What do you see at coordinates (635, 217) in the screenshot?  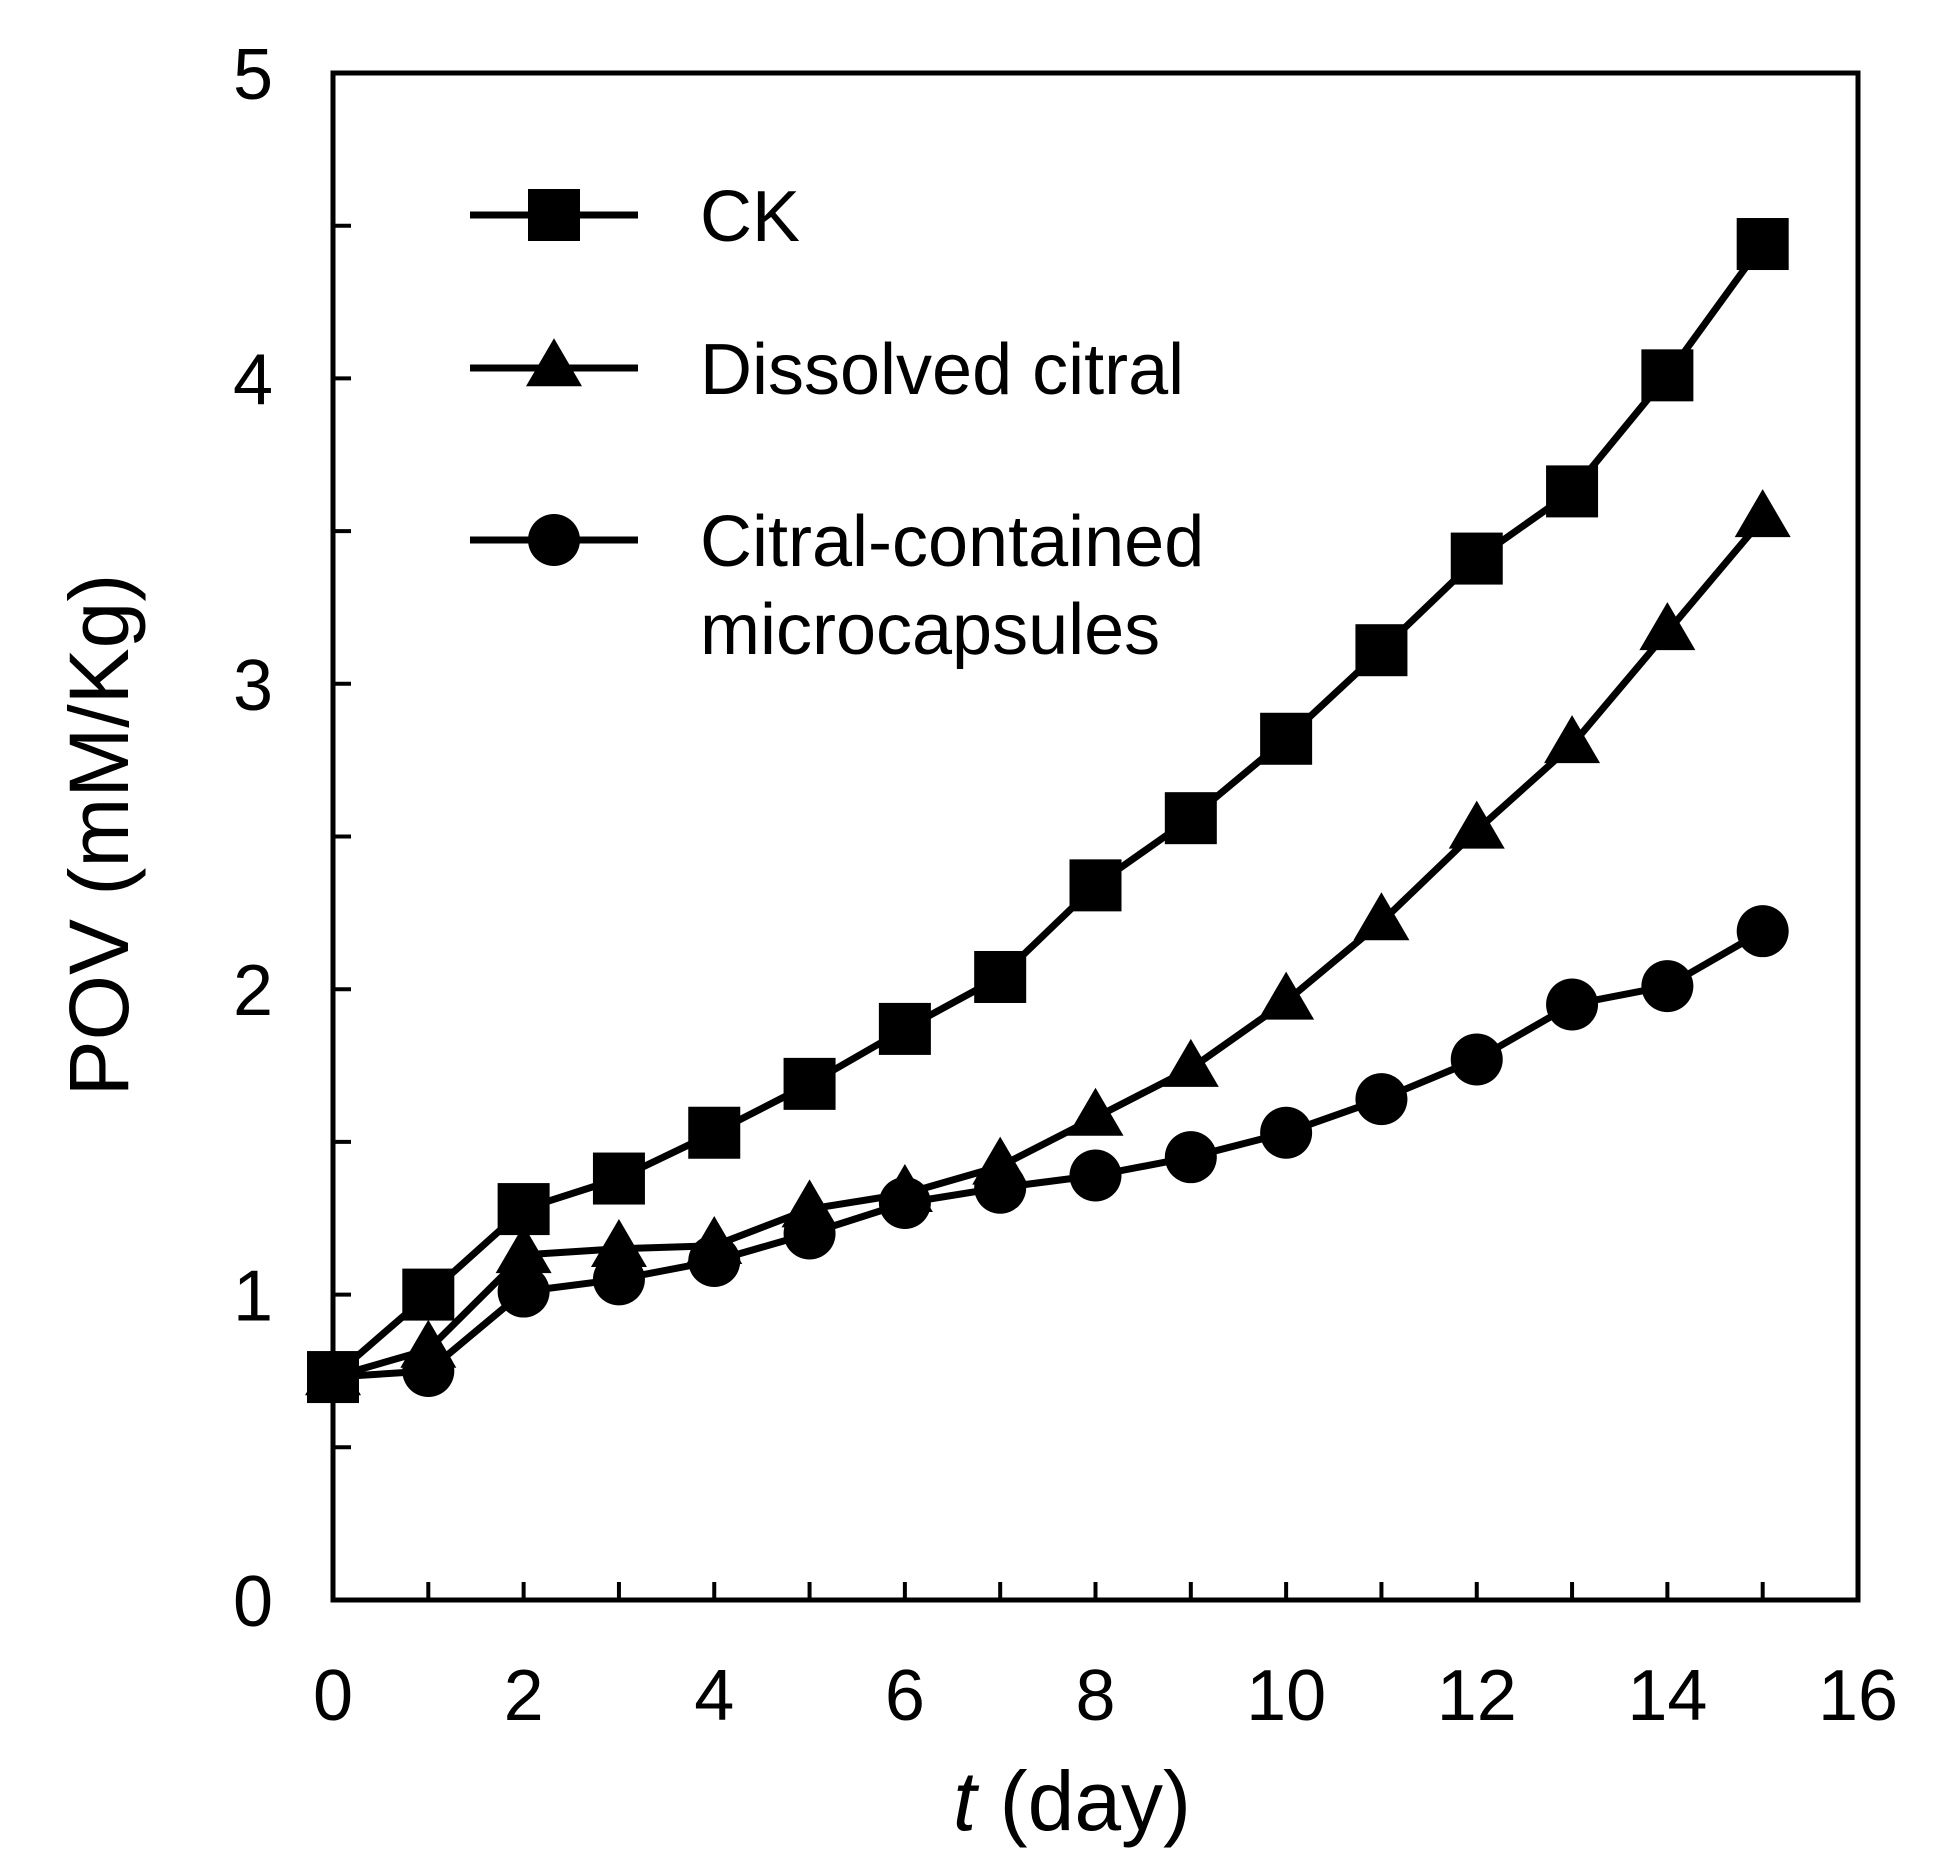 I see `legend-item-ck: CK` at bounding box center [635, 217].